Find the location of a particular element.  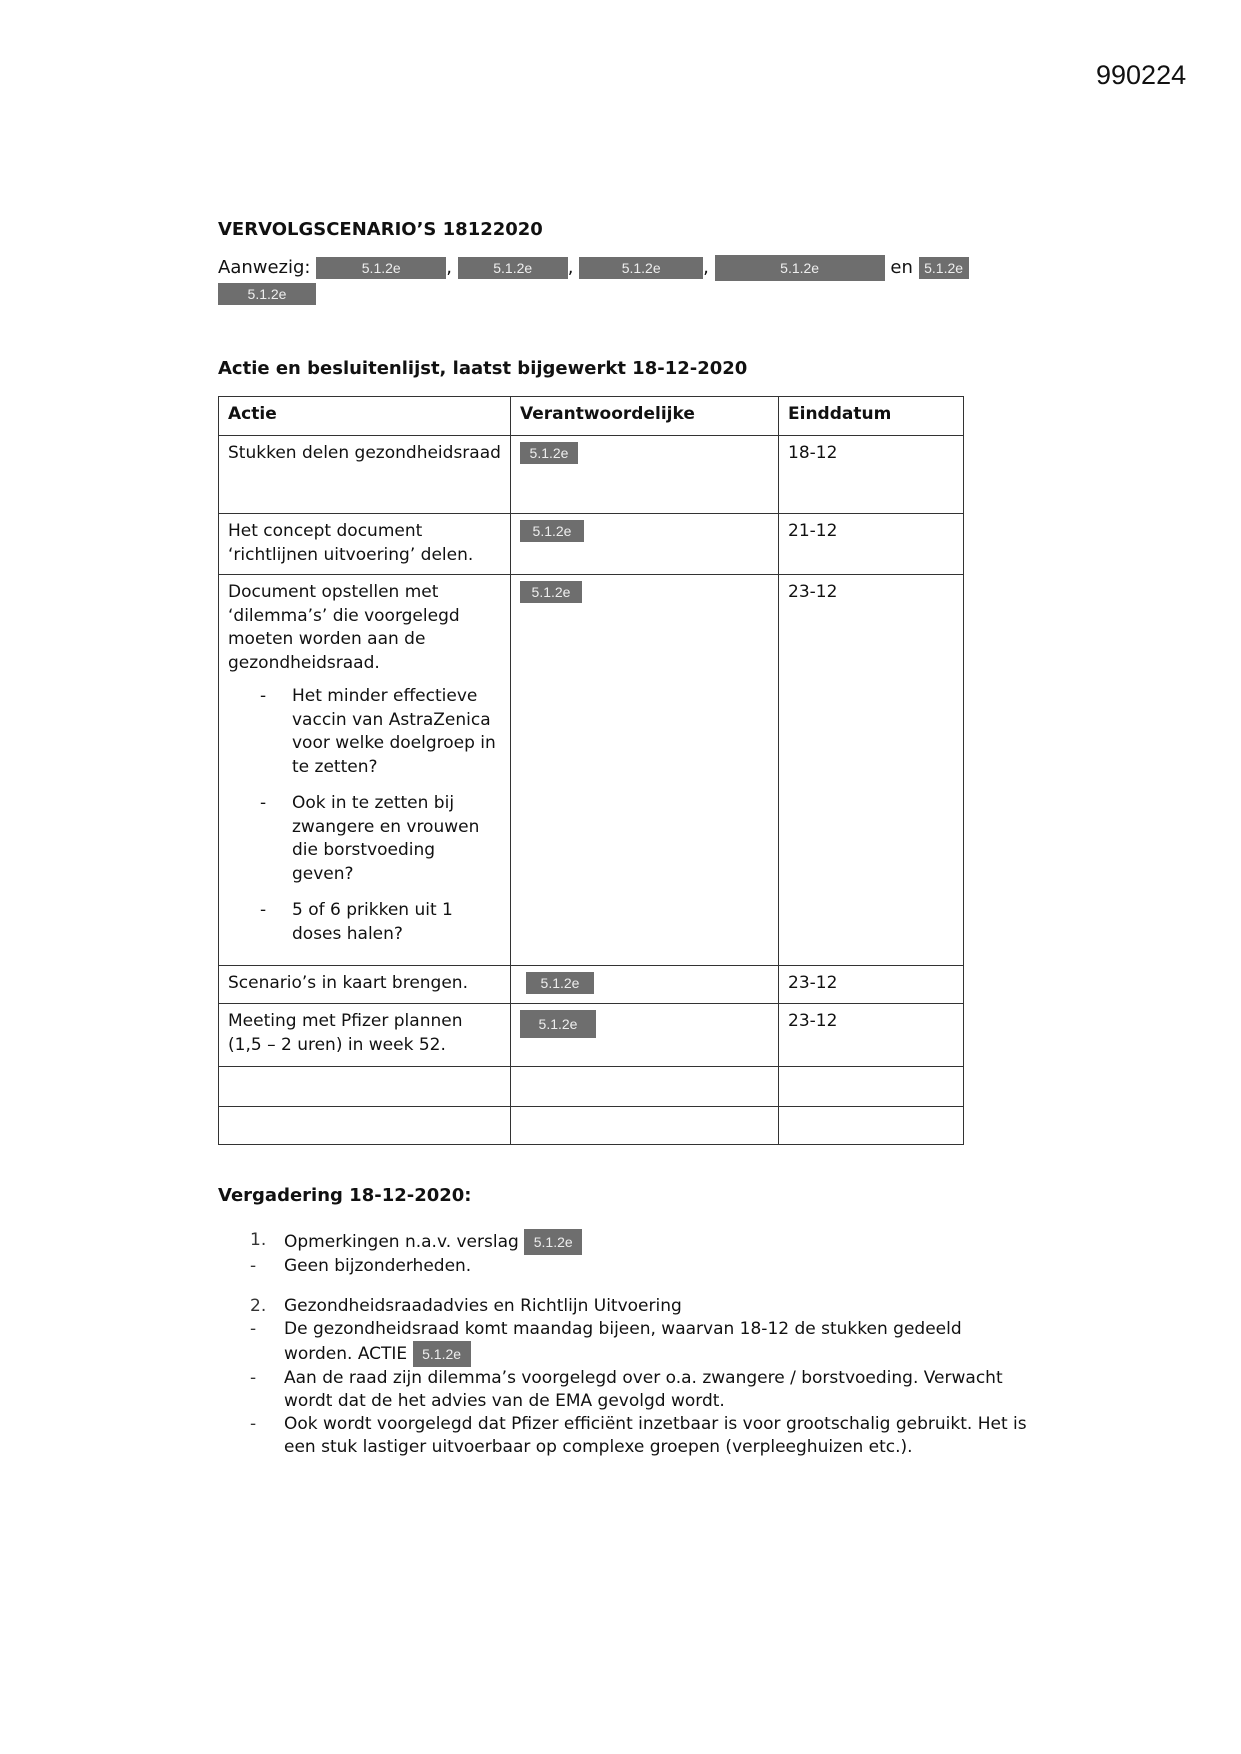

cell-date: 21-12 is located at coordinates (871, 544).